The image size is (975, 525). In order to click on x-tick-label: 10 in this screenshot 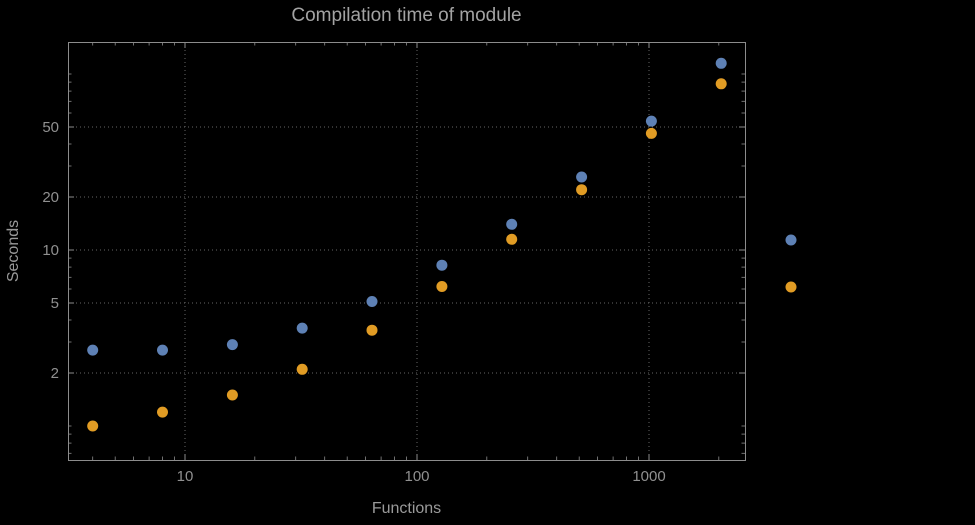, I will do `click(185, 476)`.